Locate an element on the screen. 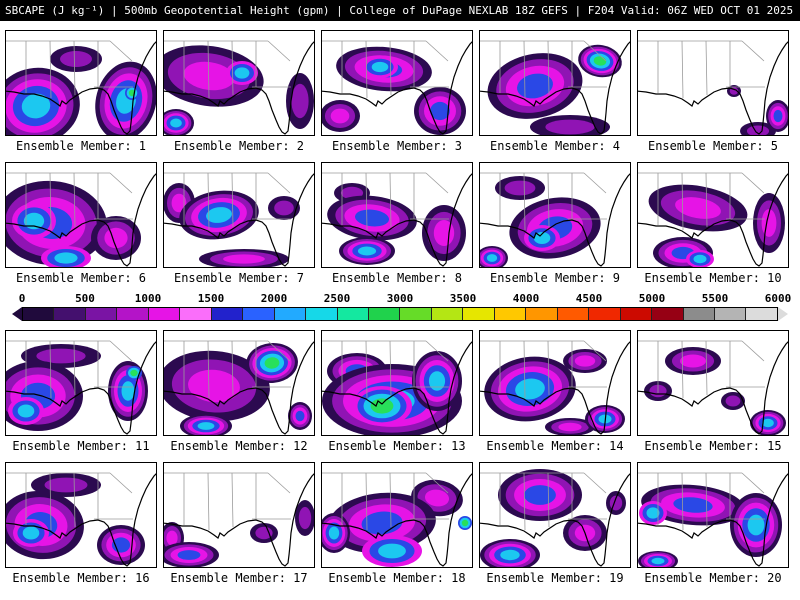 The image size is (800, 600). ensemble-panel: Ensemble Member: 9 is located at coordinates (555, 223).